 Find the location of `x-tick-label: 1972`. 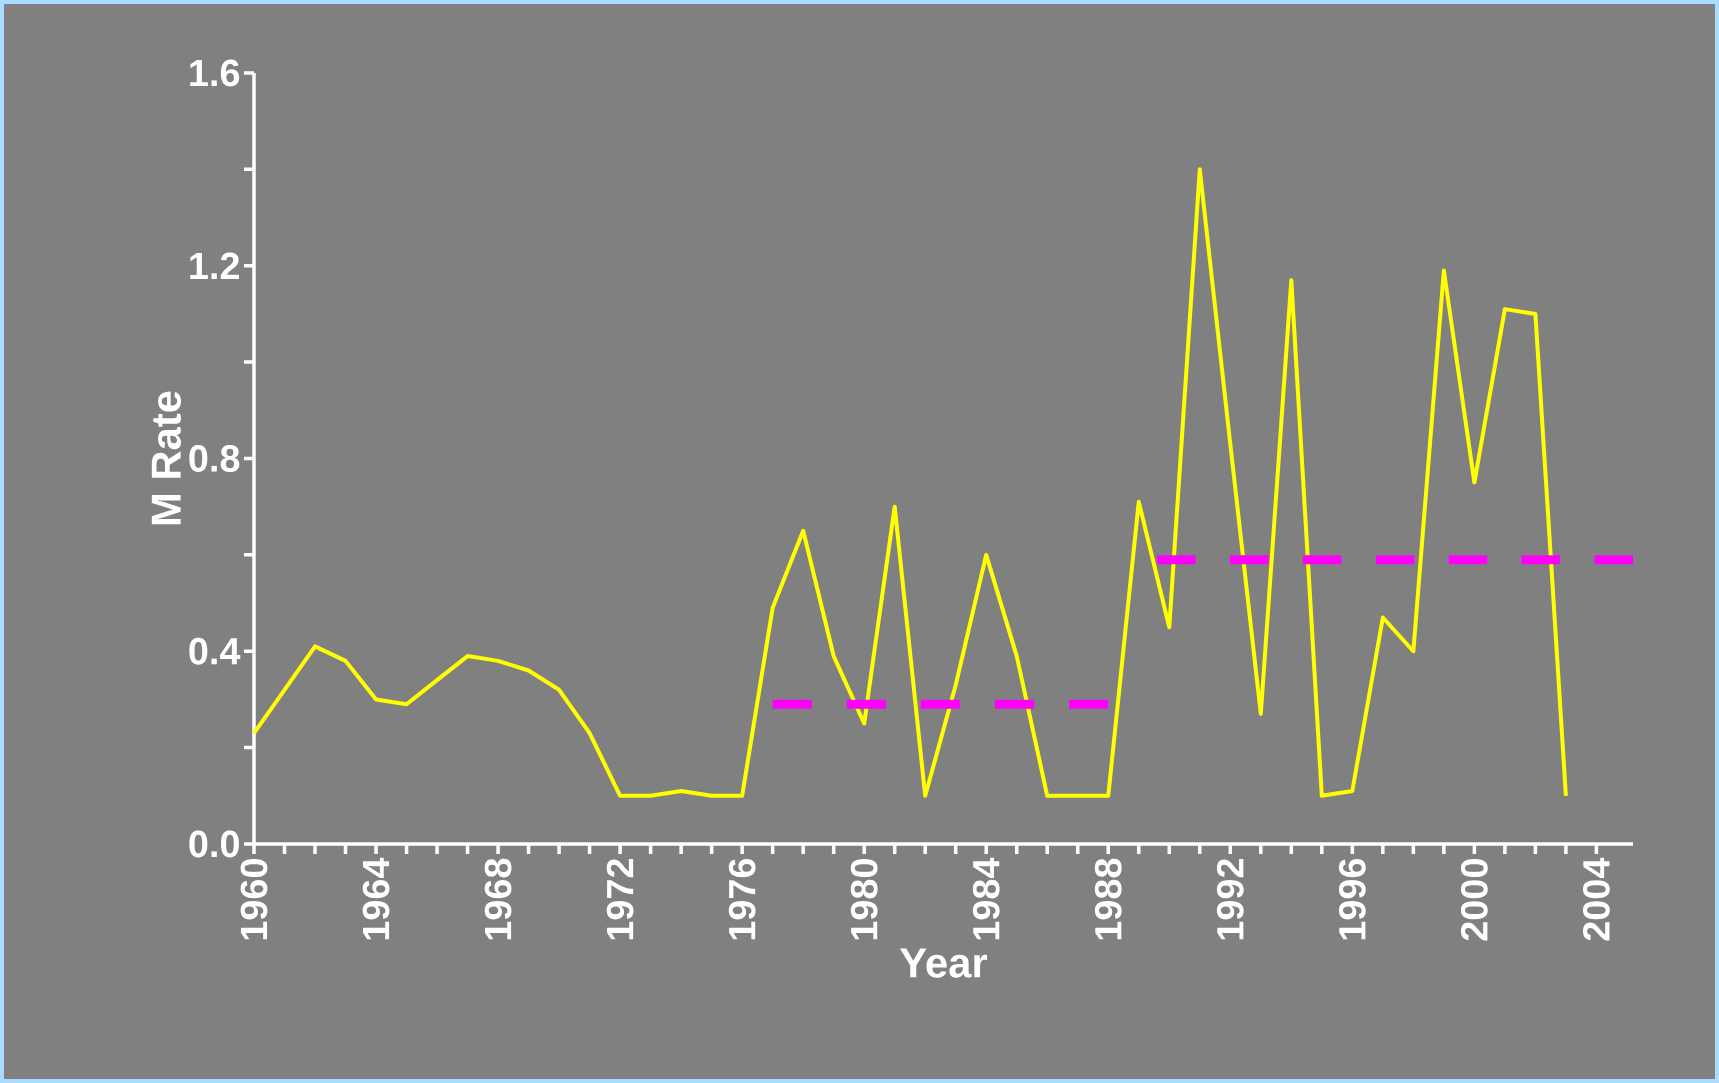

x-tick-label: 1972 is located at coordinates (620, 899).